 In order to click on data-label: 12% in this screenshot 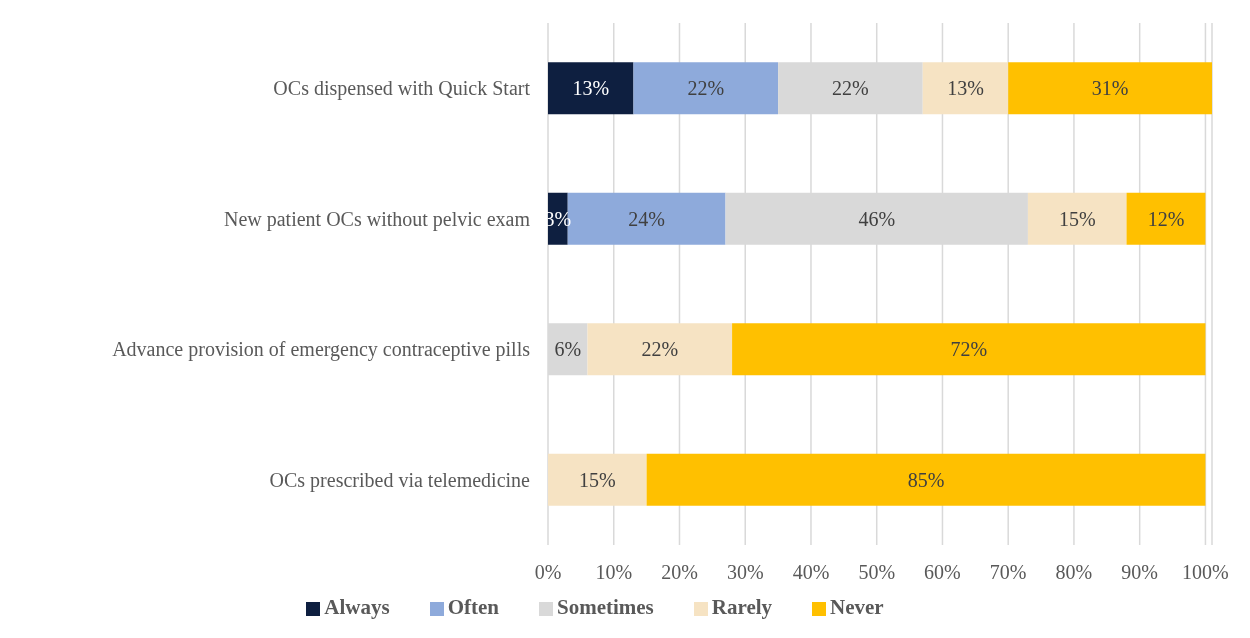, I will do `click(1166, 218)`.